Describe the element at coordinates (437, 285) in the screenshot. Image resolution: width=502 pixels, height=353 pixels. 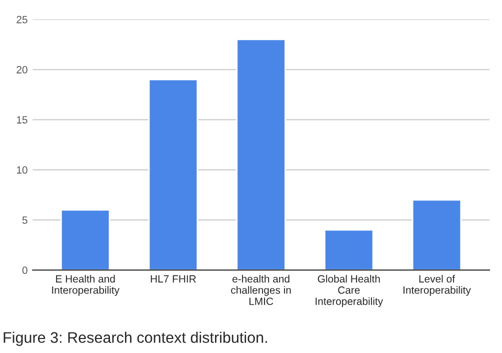
I see `x-tick-label: Level of Interoperability` at that location.